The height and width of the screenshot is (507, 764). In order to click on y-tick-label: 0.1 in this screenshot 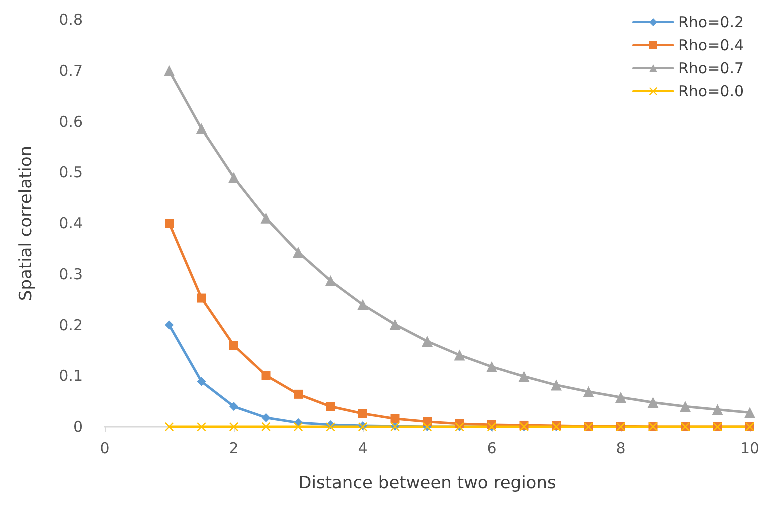, I will do `click(71, 376)`.